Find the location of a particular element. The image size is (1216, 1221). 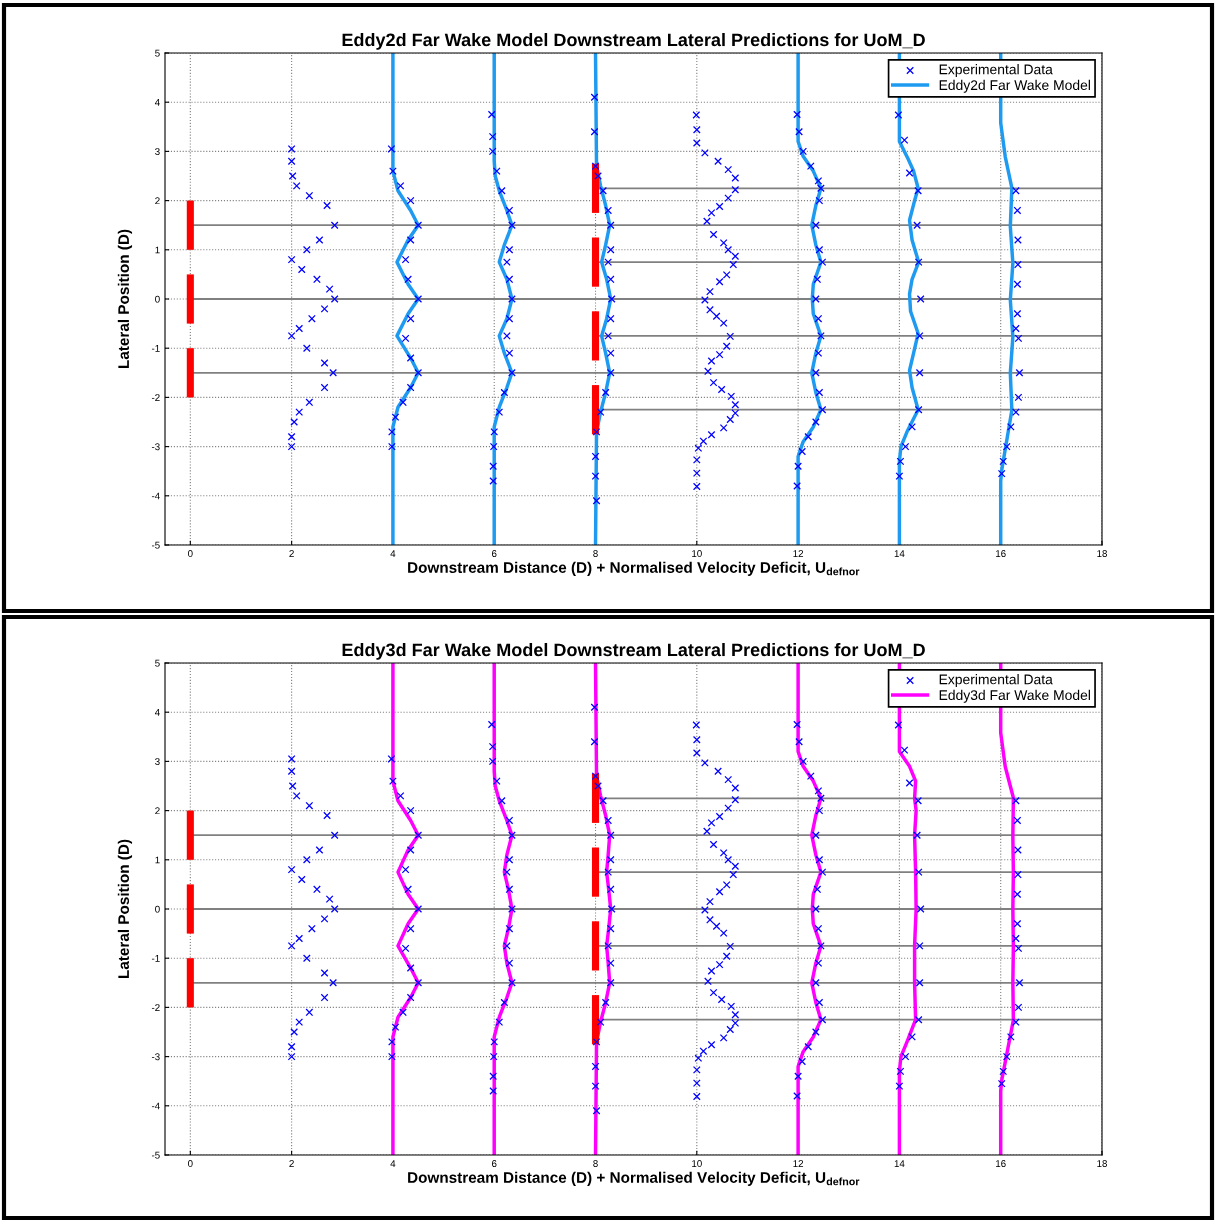

legend-label: Eddy2d Far Wake Model is located at coordinates (1014, 86).